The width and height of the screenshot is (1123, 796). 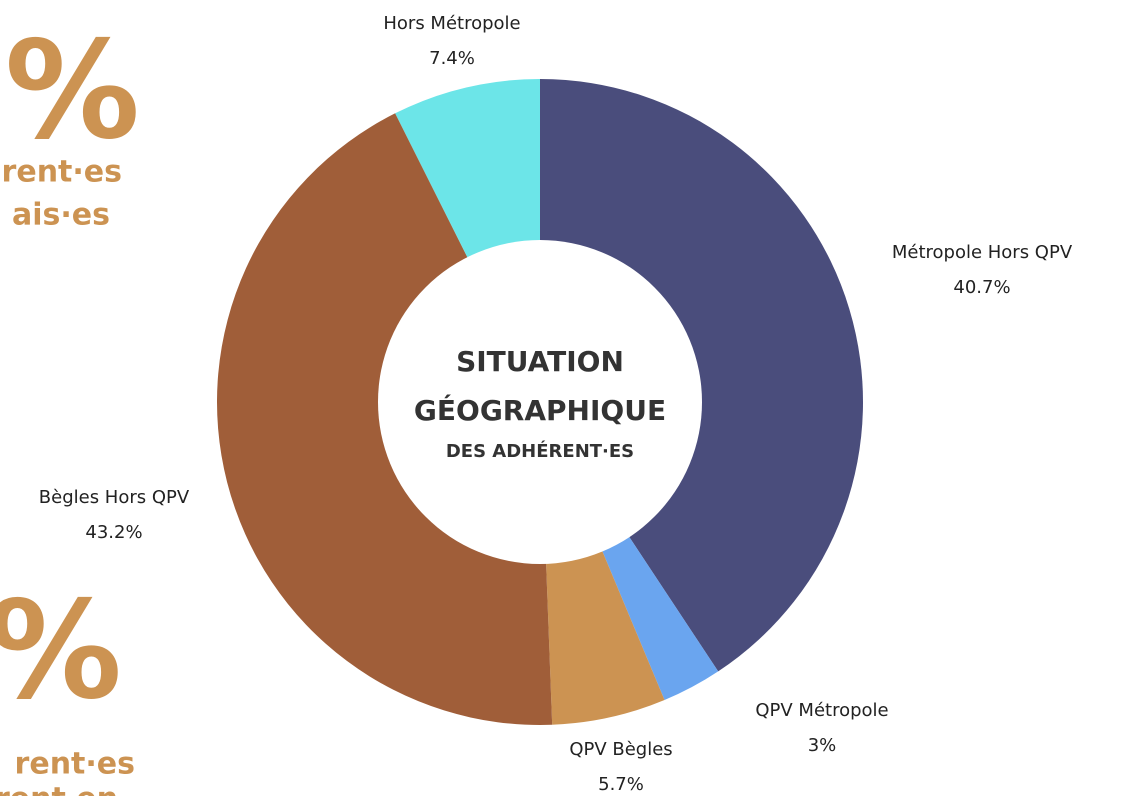 I want to click on value-label: 40.7%, so click(x=981, y=287).